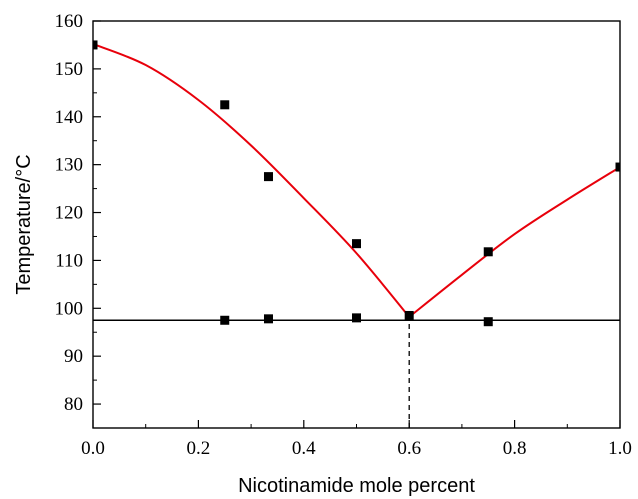 Image resolution: width=638 pixels, height=499 pixels. I want to click on y-tick-label: 110, so click(69, 260).